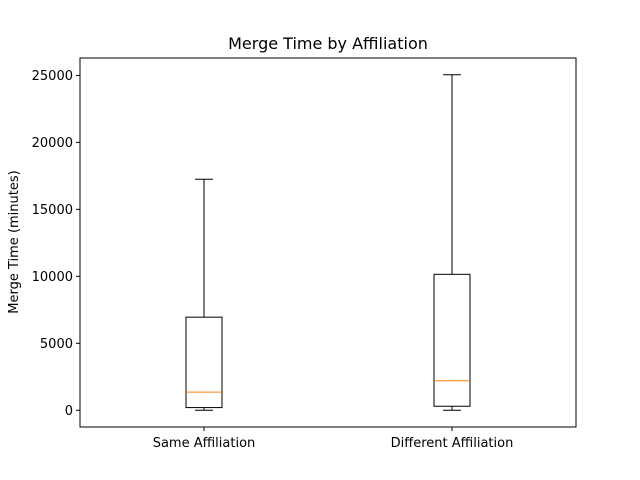 This screenshot has width=640, height=480. Describe the element at coordinates (328, 43) in the screenshot. I see `chart-title: Merge Time by Affiliation` at that location.